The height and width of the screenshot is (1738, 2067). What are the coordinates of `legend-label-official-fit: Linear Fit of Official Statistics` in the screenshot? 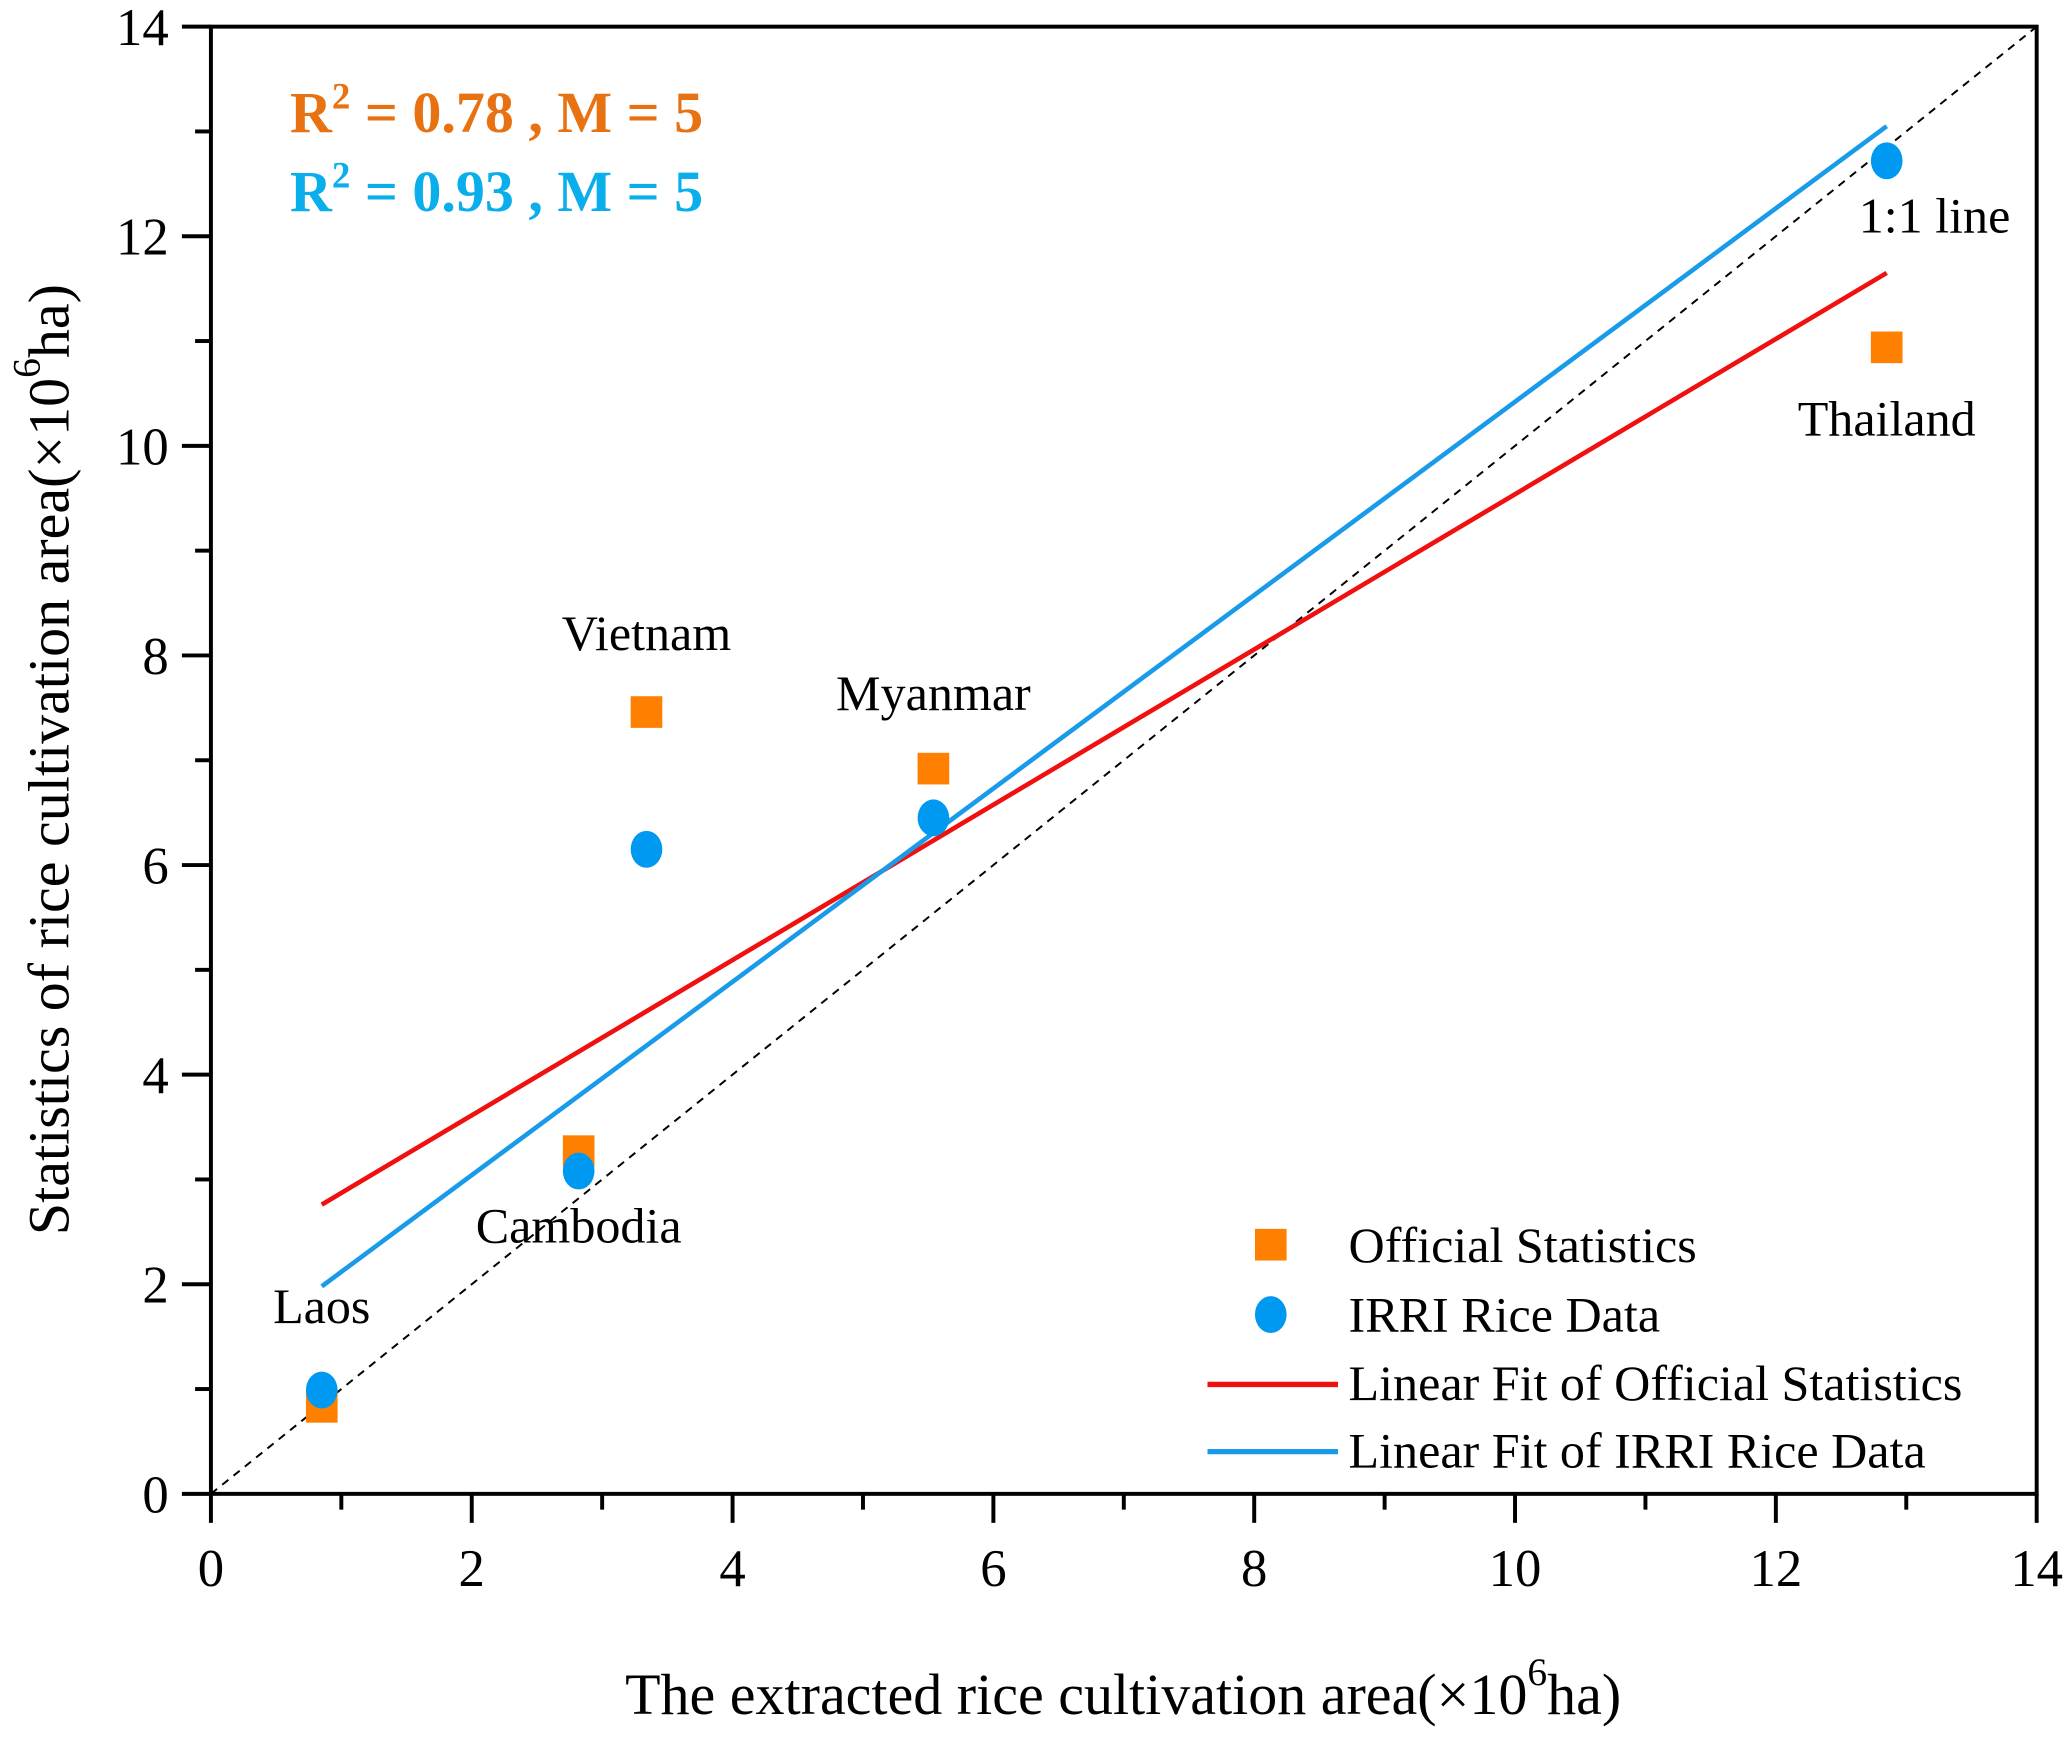 It's located at (1656, 1383).